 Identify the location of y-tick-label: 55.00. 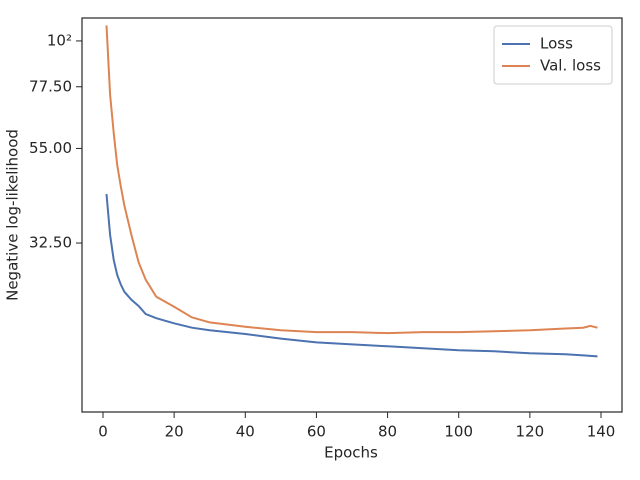
(50, 148).